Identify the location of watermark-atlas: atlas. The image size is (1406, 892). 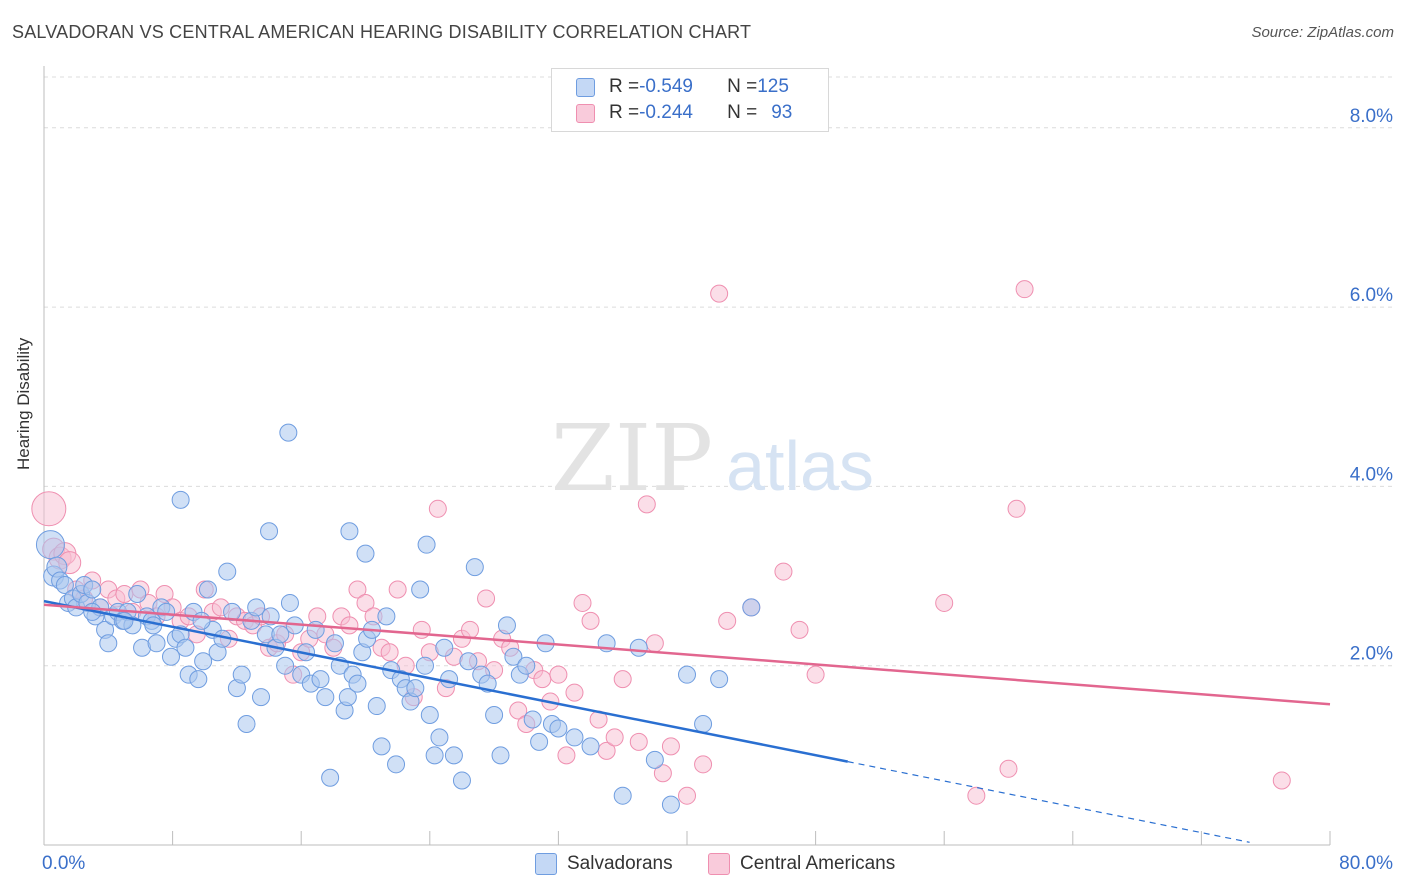
(800, 466).